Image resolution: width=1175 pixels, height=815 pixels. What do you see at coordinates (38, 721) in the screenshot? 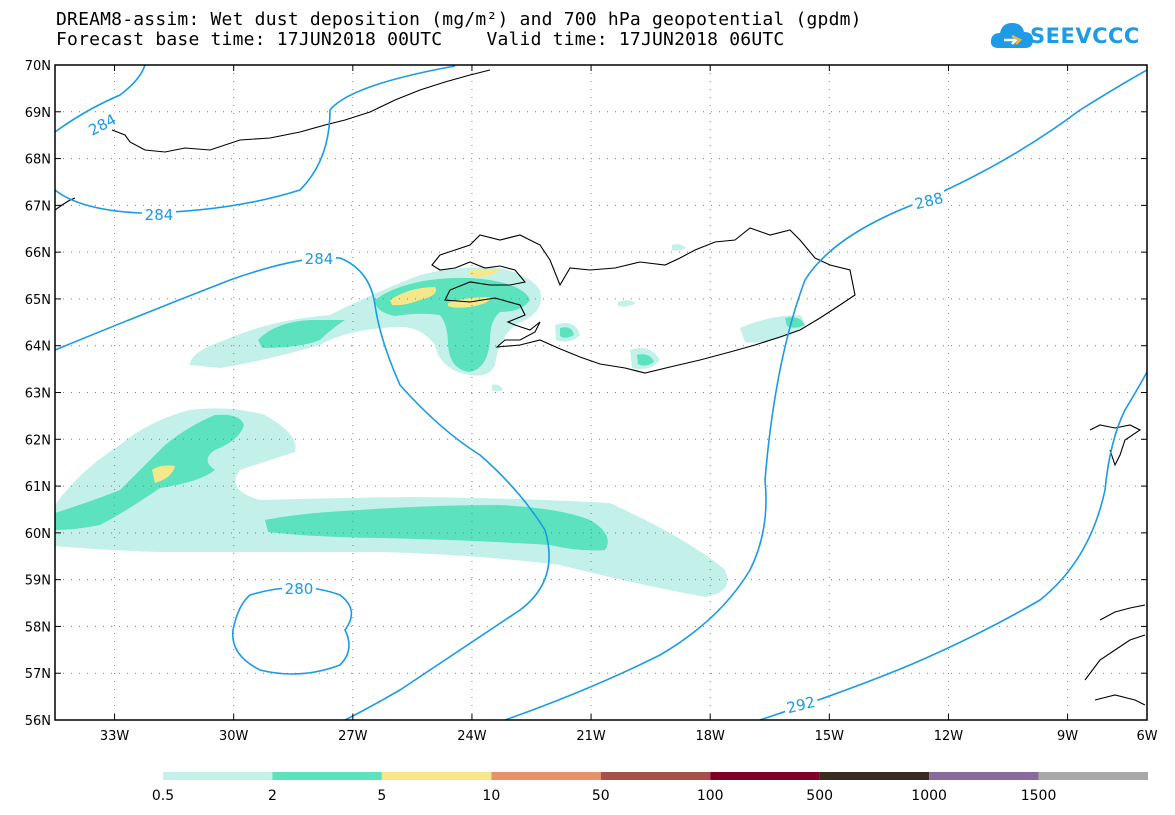
I see `latitude-label: 56N` at bounding box center [38, 721].